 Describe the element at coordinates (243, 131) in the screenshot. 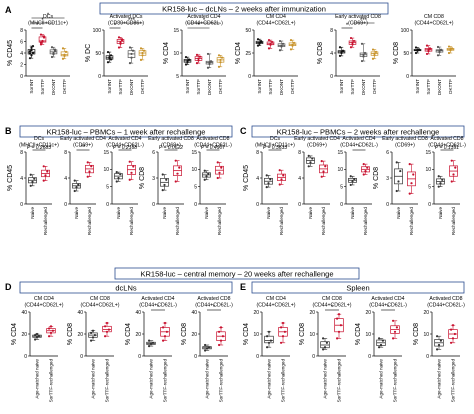

I see `panel-letter-C: C` at that location.